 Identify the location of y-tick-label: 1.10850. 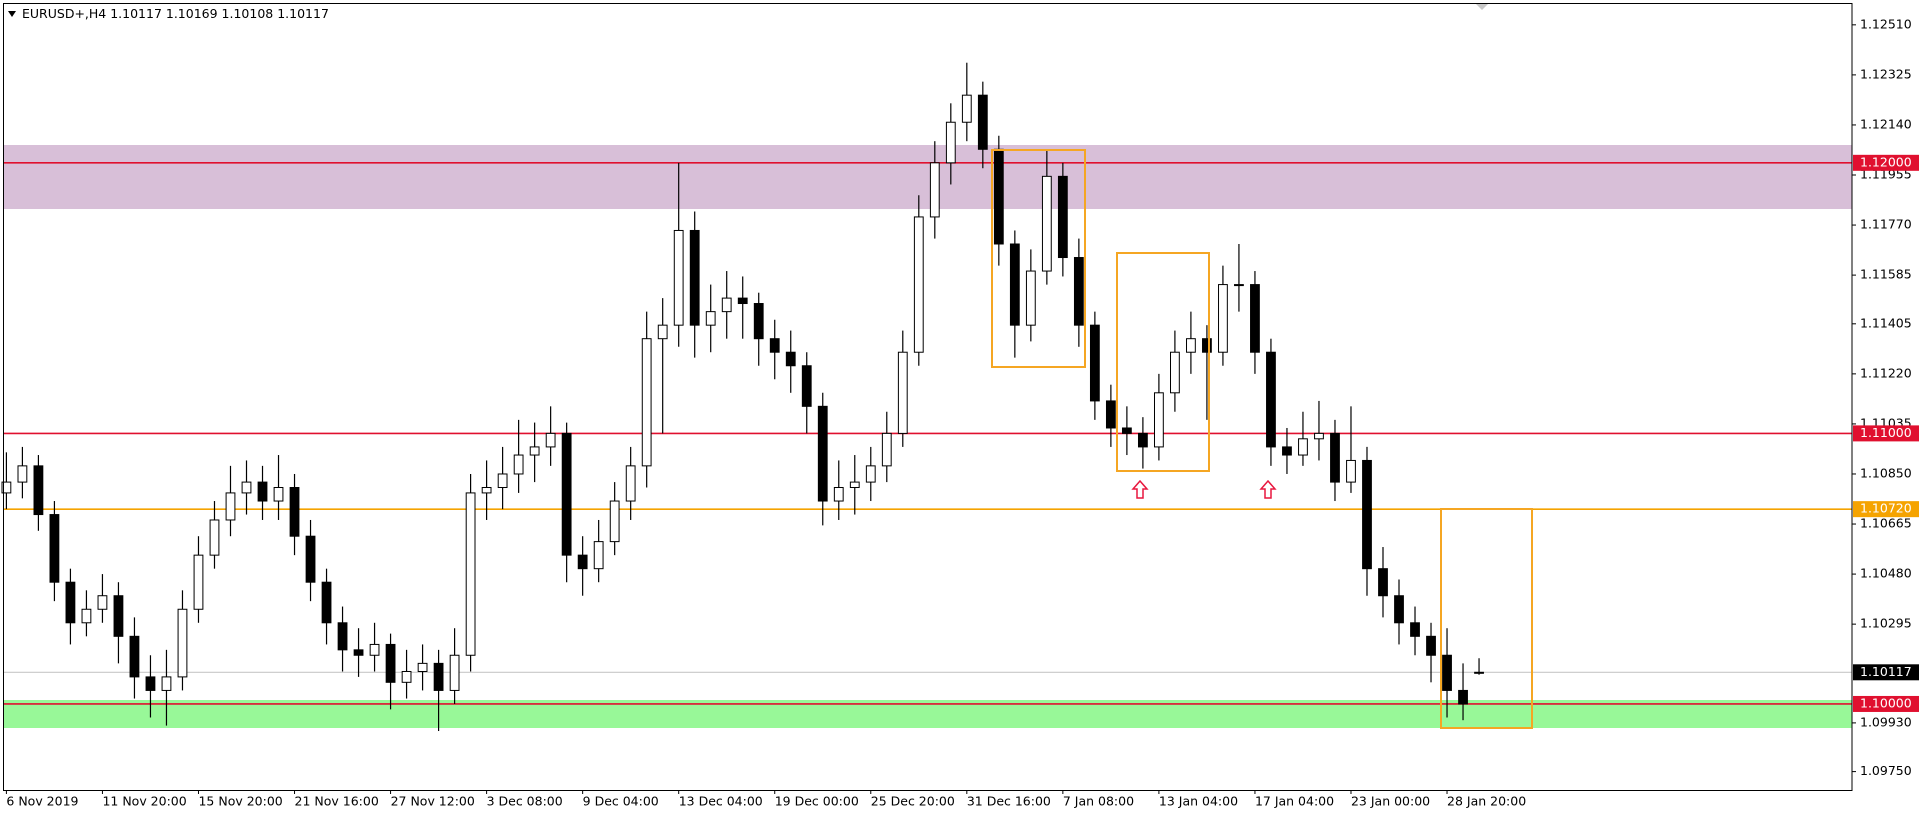
(1886, 472).